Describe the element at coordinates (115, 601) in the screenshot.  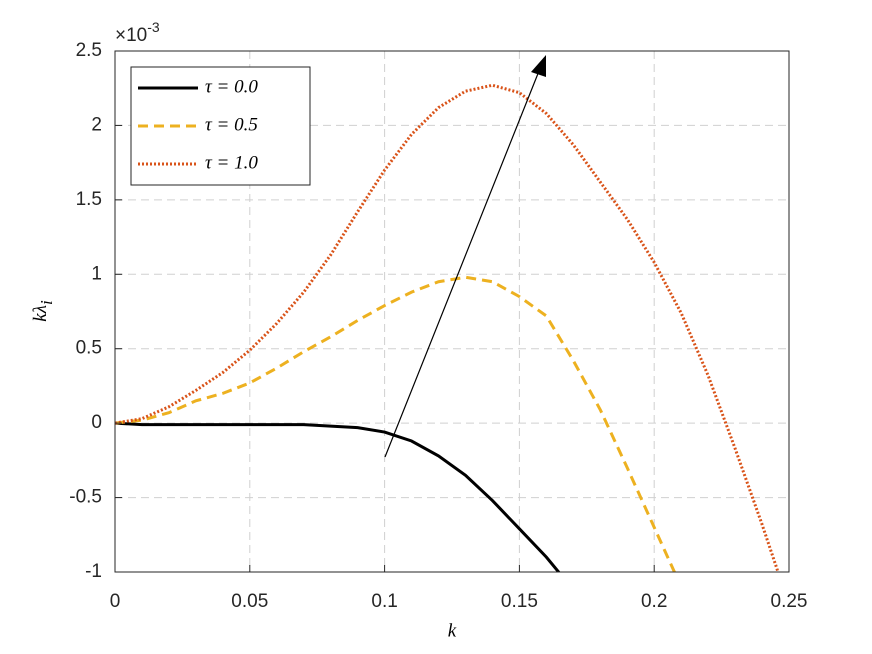
I see `x-tick-label: 0` at that location.